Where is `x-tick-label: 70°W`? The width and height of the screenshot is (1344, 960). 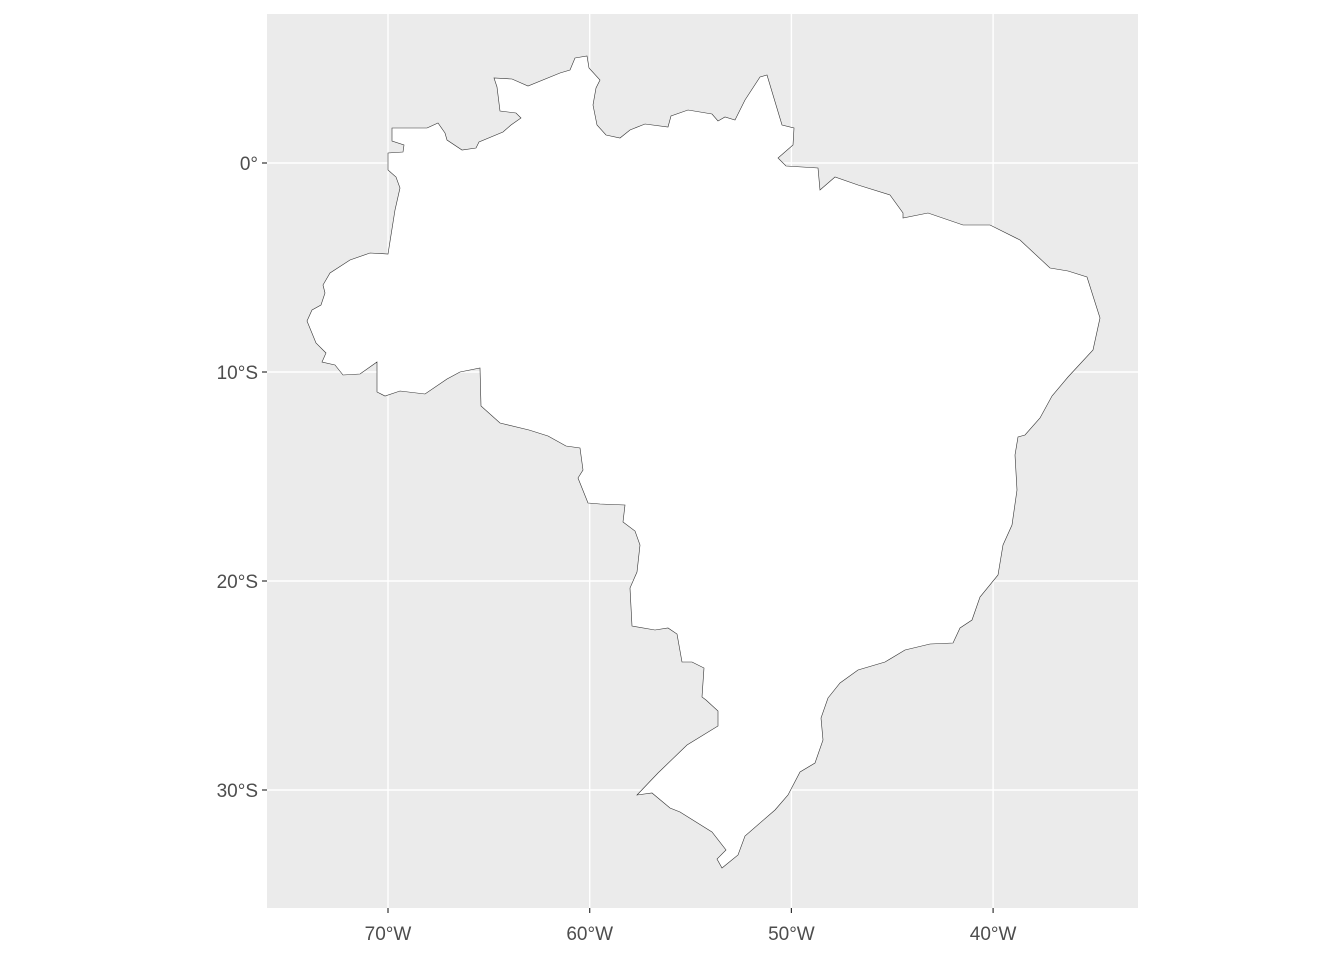
x-tick-label: 70°W is located at coordinates (388, 934).